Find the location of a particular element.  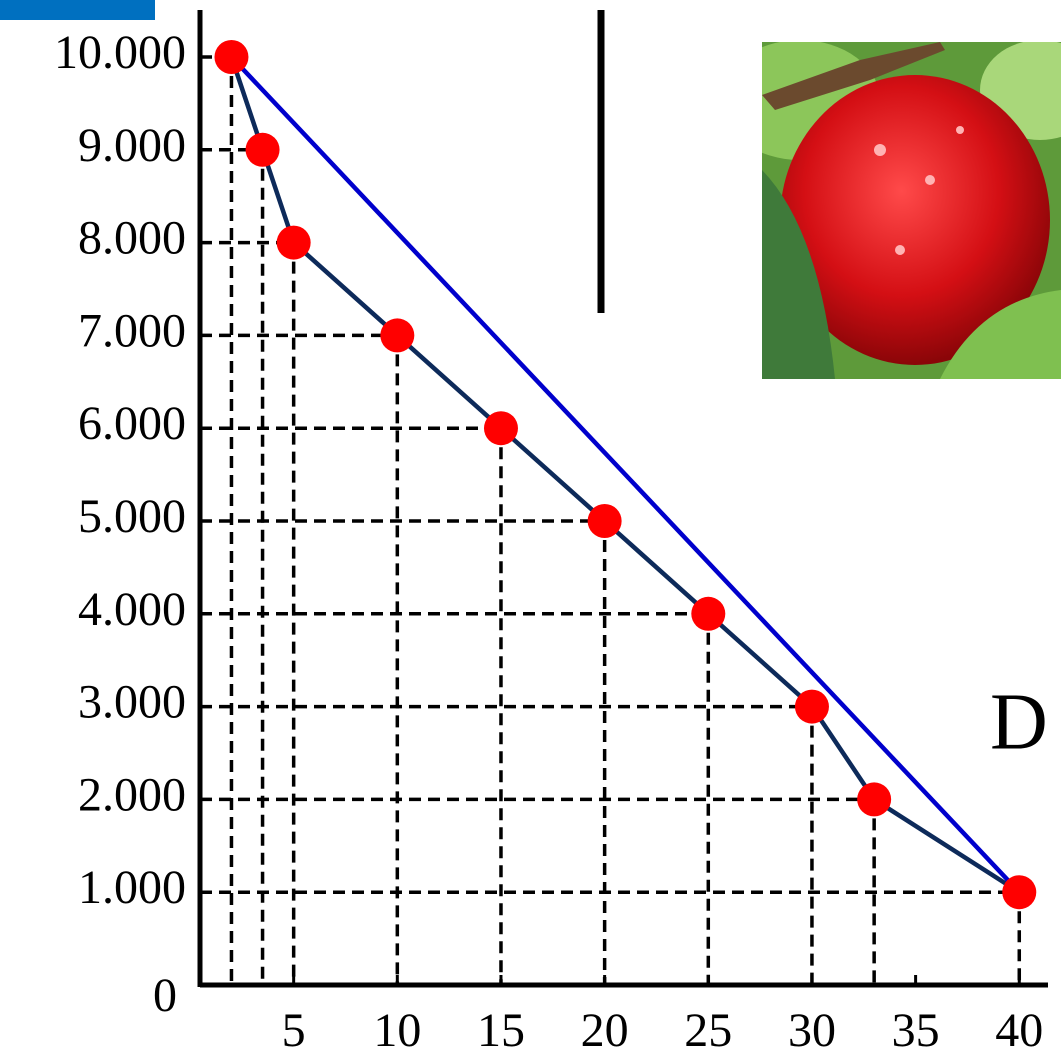

x-tick-label: 20 is located at coordinates (605, 1030).